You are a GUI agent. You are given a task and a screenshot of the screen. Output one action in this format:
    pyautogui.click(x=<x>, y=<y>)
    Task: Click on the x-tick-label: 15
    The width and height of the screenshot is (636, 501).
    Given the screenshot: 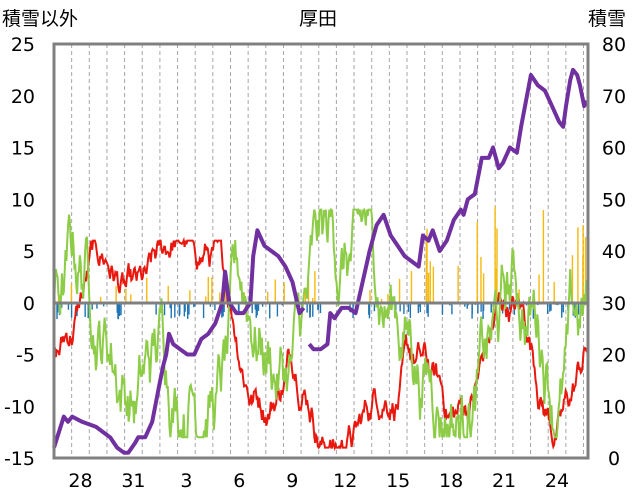 What is the action you would take?
    pyautogui.click(x=398, y=481)
    